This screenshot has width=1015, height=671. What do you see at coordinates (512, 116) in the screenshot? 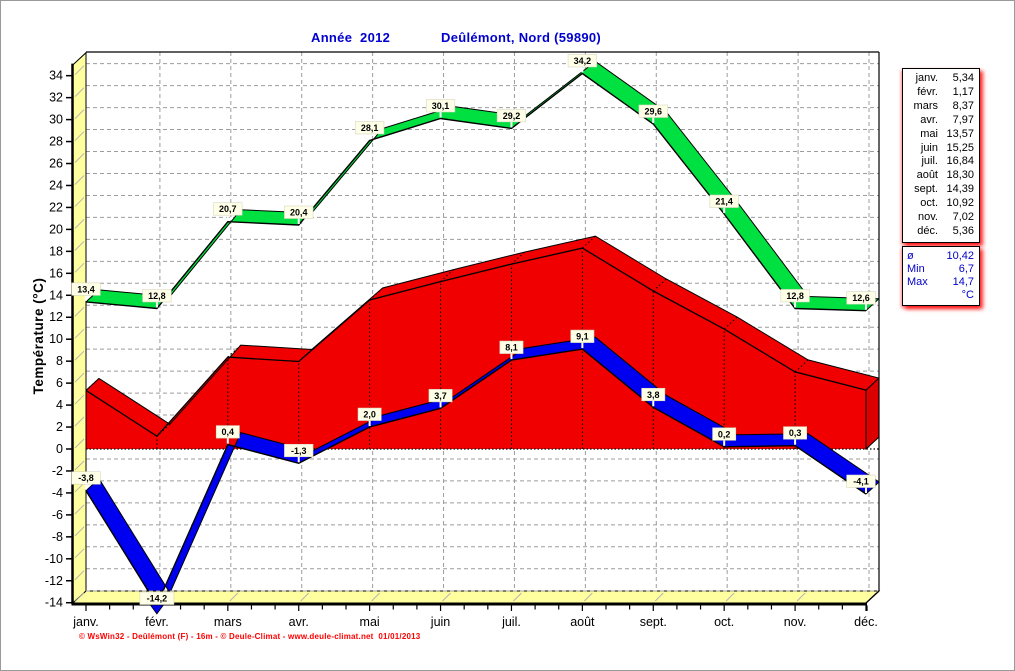
I see `max-value-label: 29,2` at bounding box center [512, 116].